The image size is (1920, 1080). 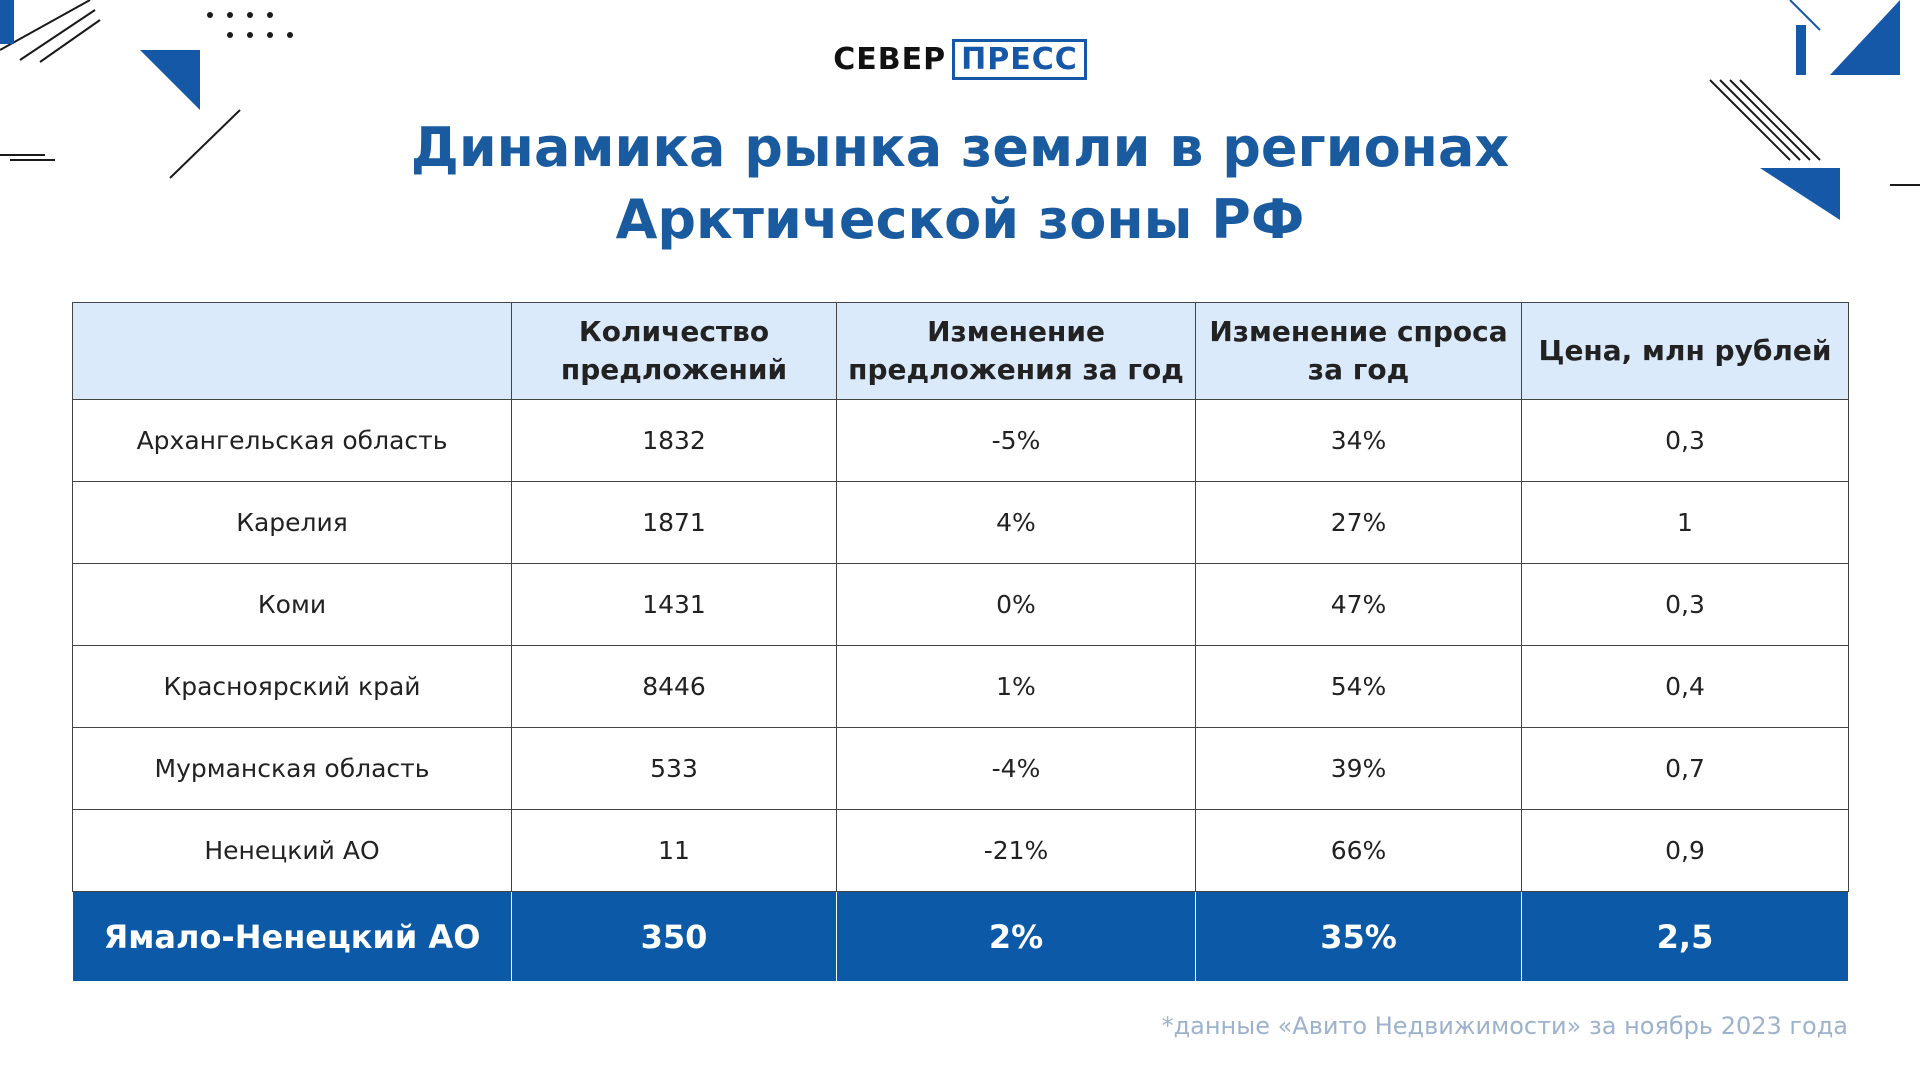 I want to click on header-cell: Количество предложений, so click(x=674, y=351).